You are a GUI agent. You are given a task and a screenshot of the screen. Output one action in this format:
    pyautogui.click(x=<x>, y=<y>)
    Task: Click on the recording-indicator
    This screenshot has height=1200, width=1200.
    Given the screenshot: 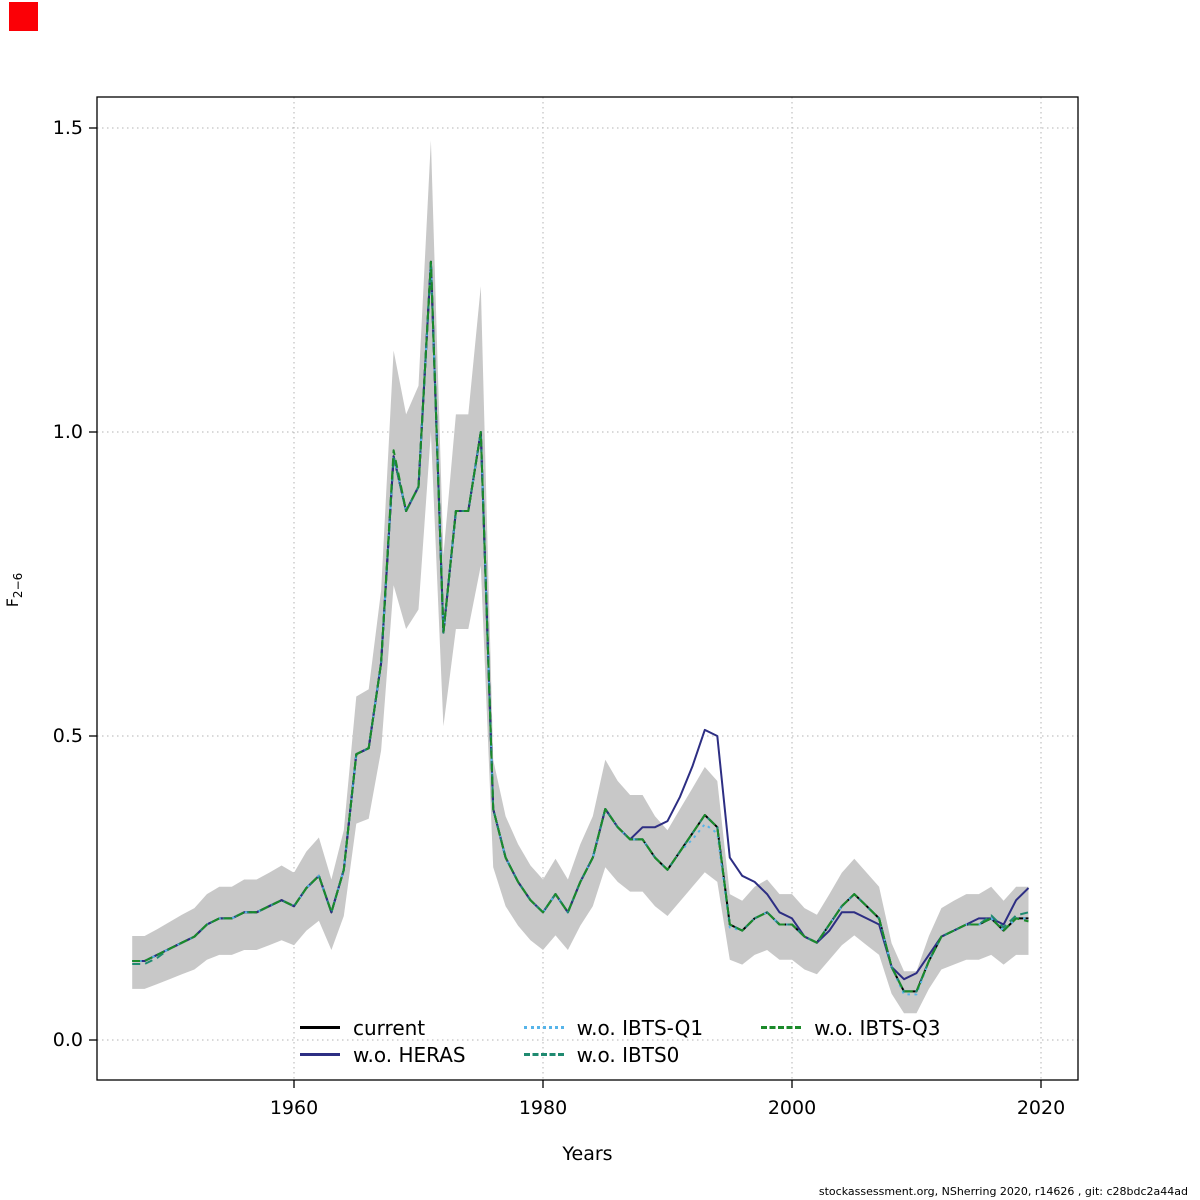 What is the action you would take?
    pyautogui.click(x=23, y=16)
    